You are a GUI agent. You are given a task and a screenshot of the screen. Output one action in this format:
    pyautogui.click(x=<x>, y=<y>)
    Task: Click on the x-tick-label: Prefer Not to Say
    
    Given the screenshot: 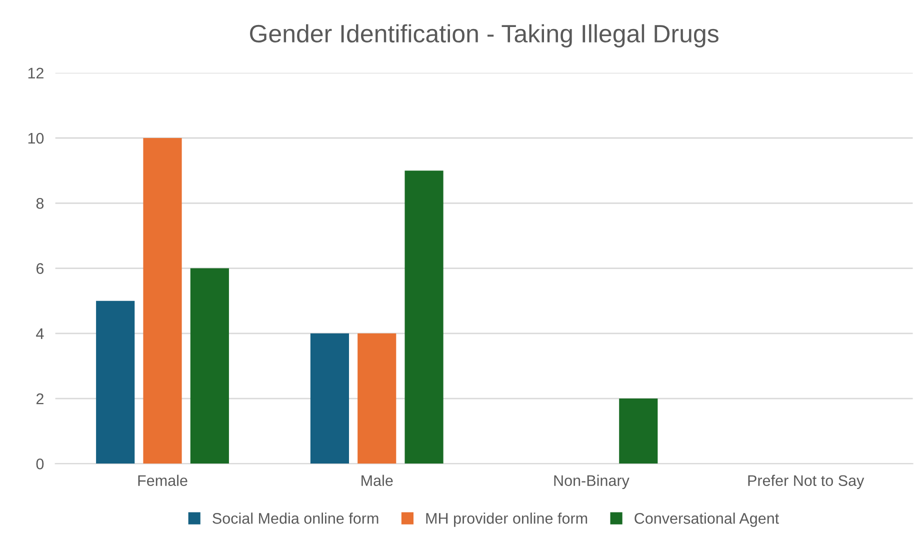 What is the action you would take?
    pyautogui.click(x=806, y=482)
    